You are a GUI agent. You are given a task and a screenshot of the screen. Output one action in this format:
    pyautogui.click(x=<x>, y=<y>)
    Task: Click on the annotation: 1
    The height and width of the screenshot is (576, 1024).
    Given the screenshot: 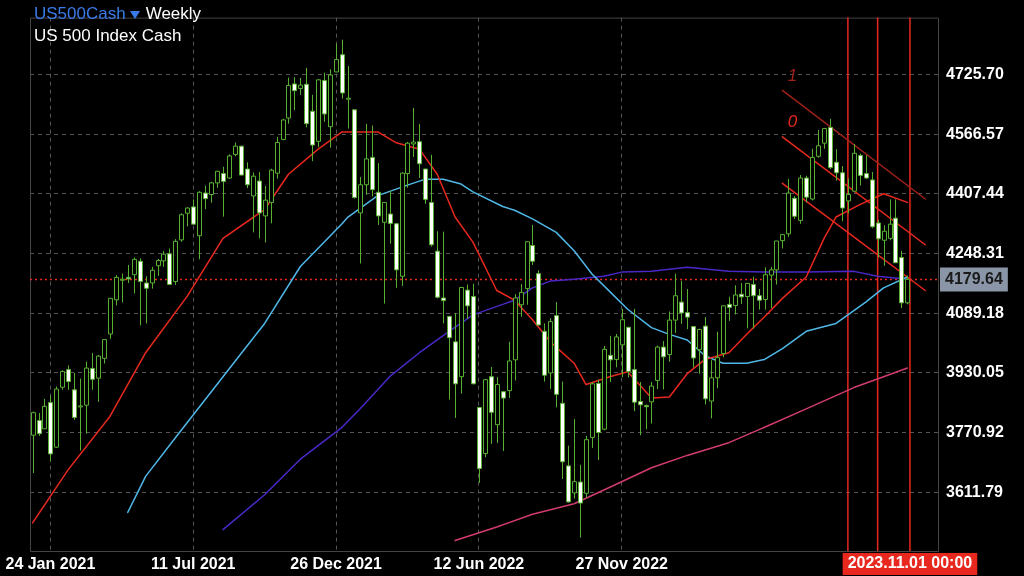 What is the action you would take?
    pyautogui.click(x=792, y=75)
    